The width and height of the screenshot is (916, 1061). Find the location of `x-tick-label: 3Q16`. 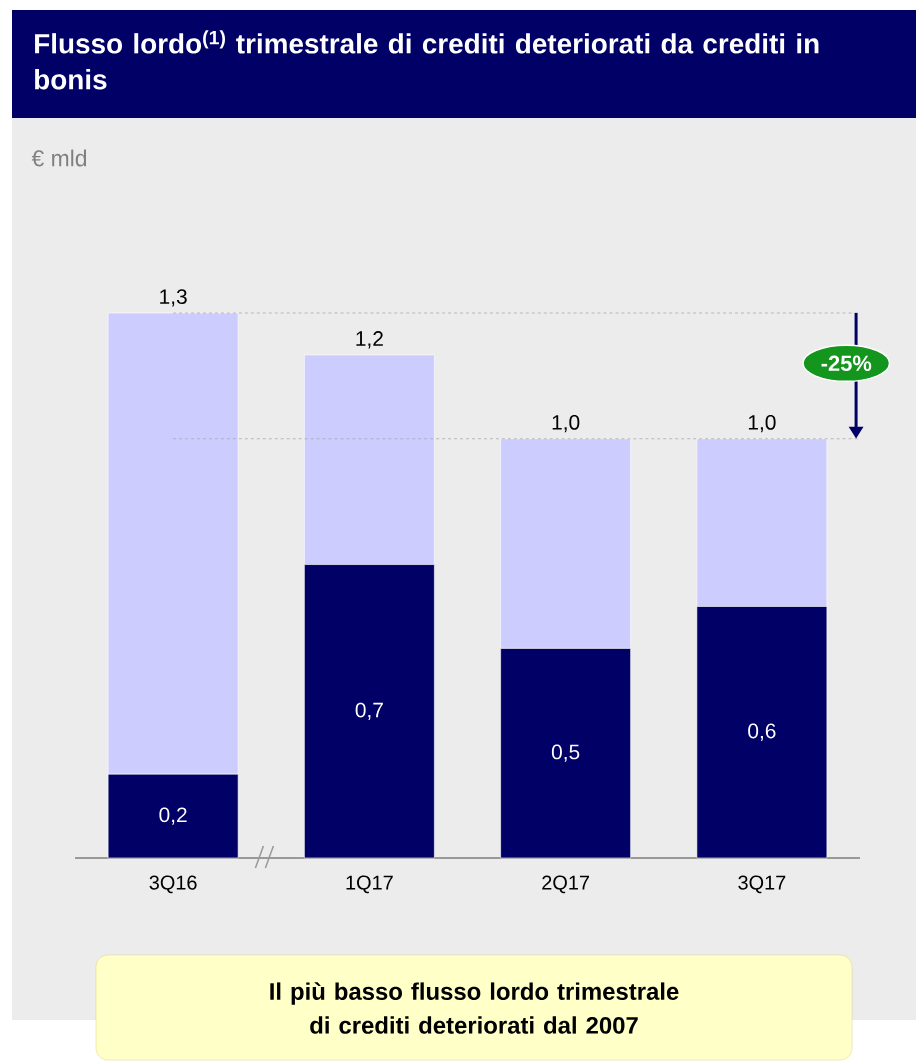

x-tick-label: 3Q16 is located at coordinates (173, 884).